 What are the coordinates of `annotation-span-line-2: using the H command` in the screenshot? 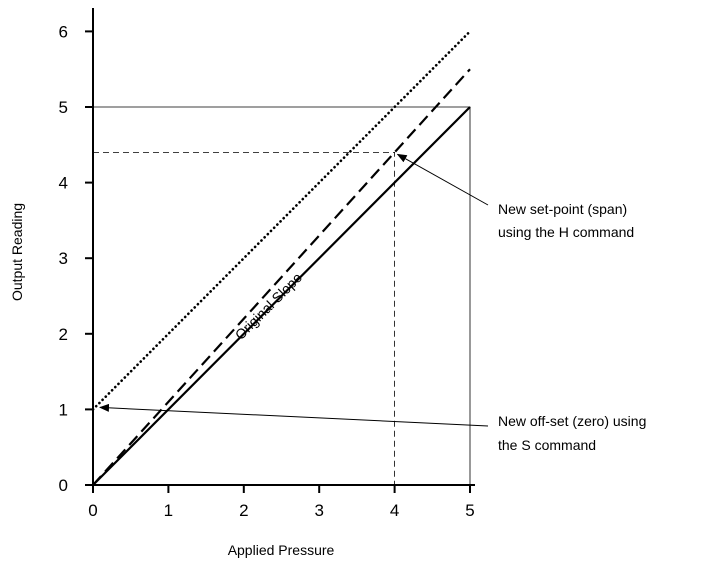 It's located at (566, 232).